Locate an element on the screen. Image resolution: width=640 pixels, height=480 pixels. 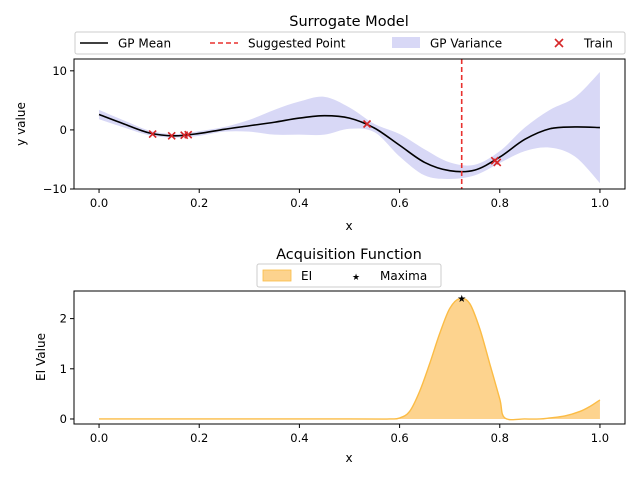
acquisition-x-tick-label: 1.0 is located at coordinates (600, 438).